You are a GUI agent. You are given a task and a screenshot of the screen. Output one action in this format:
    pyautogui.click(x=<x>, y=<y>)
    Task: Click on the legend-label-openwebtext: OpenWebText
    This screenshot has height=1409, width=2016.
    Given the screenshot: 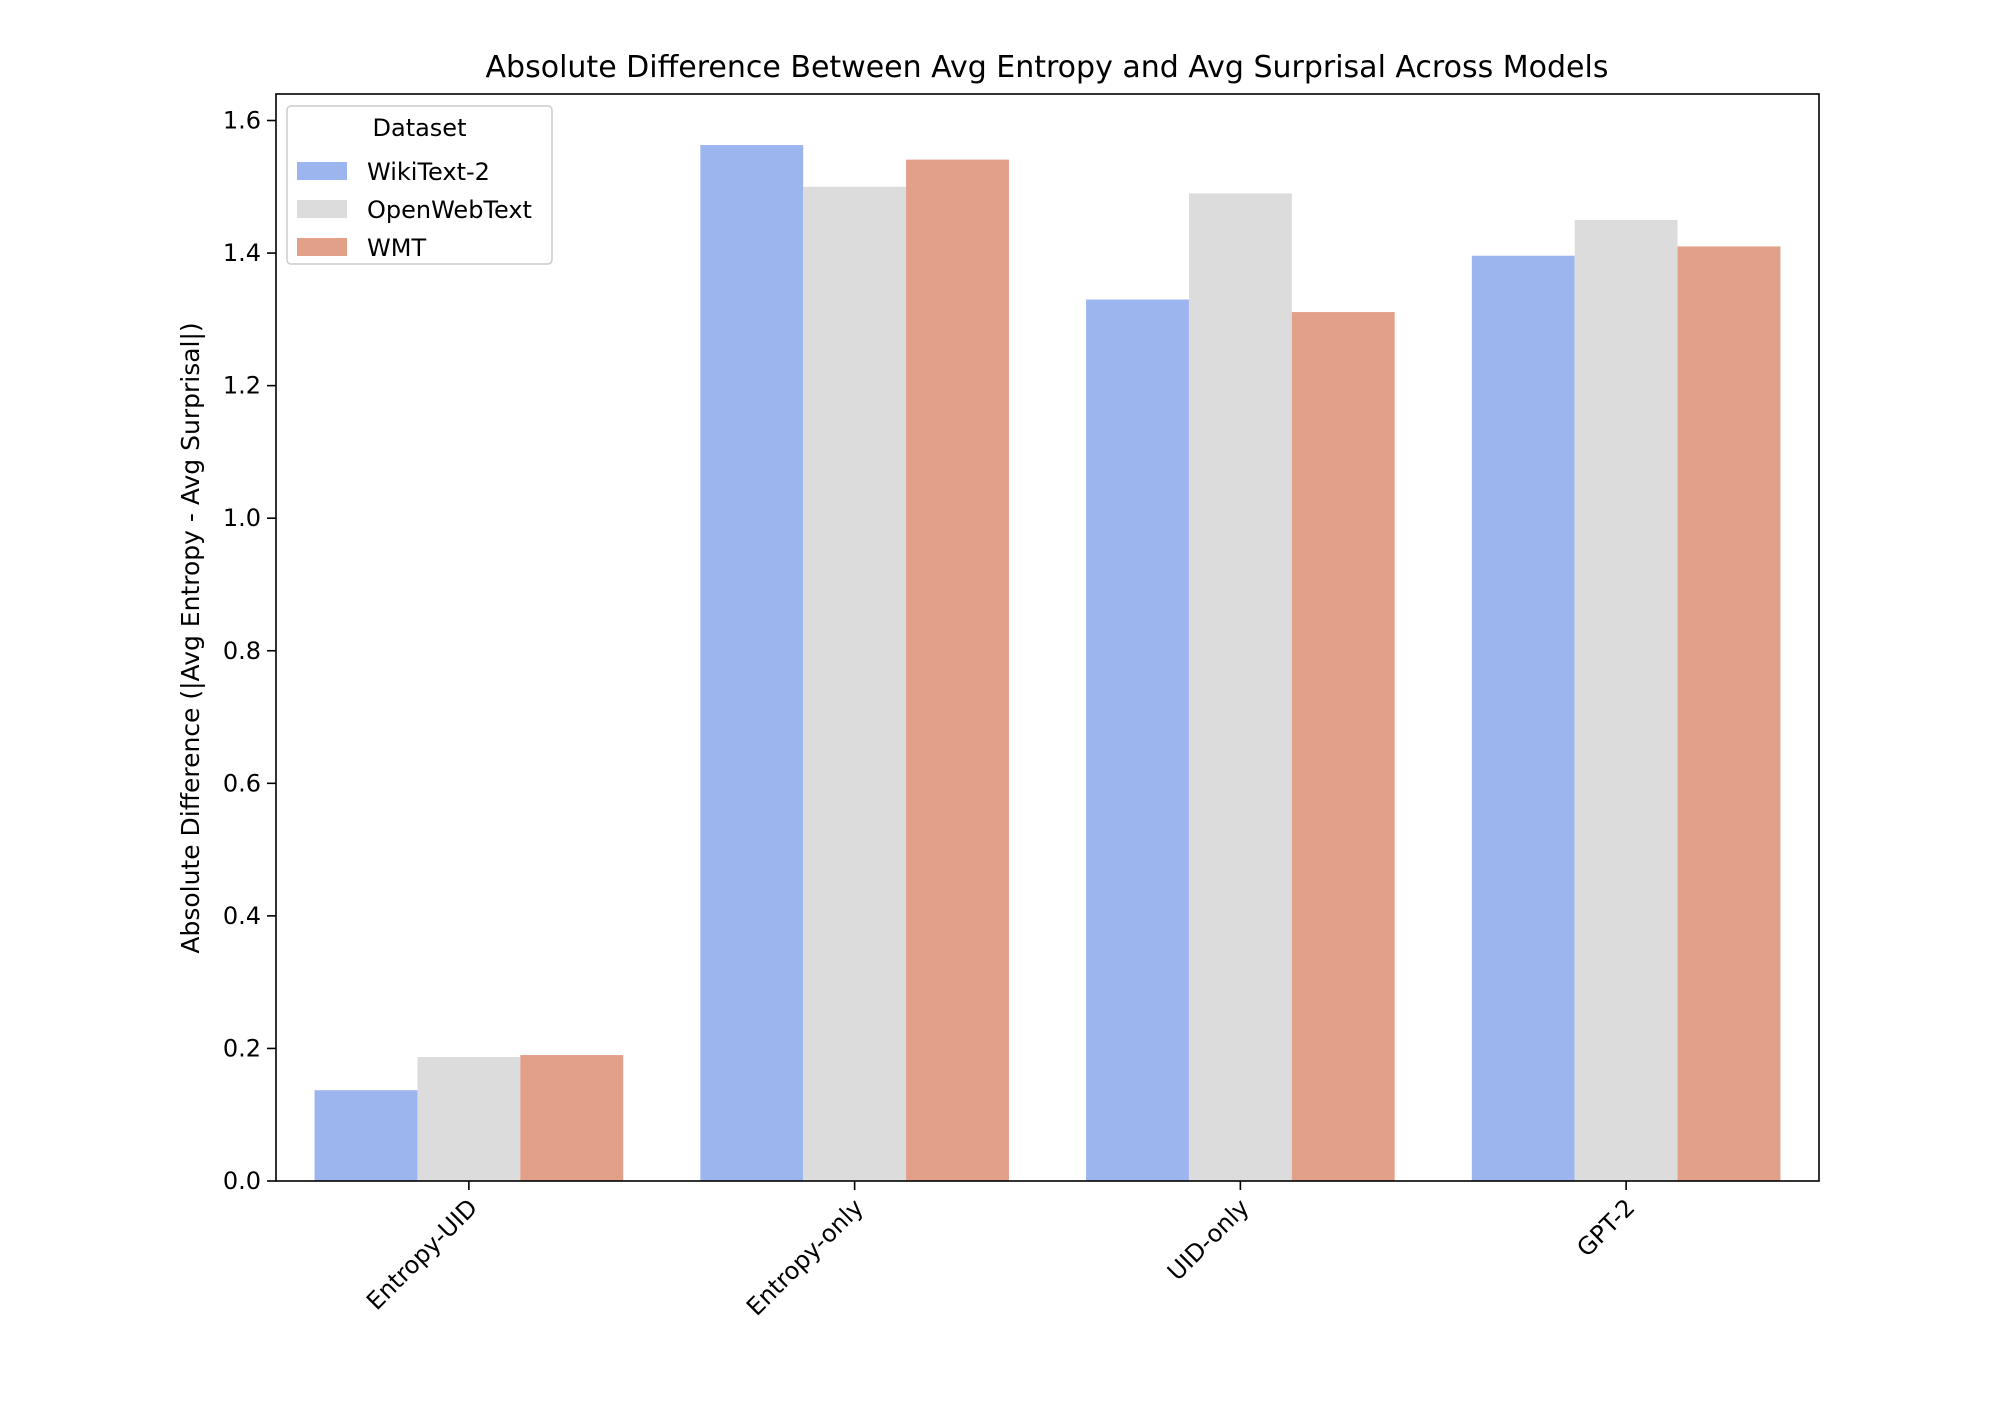 What is the action you would take?
    pyautogui.click(x=449, y=210)
    